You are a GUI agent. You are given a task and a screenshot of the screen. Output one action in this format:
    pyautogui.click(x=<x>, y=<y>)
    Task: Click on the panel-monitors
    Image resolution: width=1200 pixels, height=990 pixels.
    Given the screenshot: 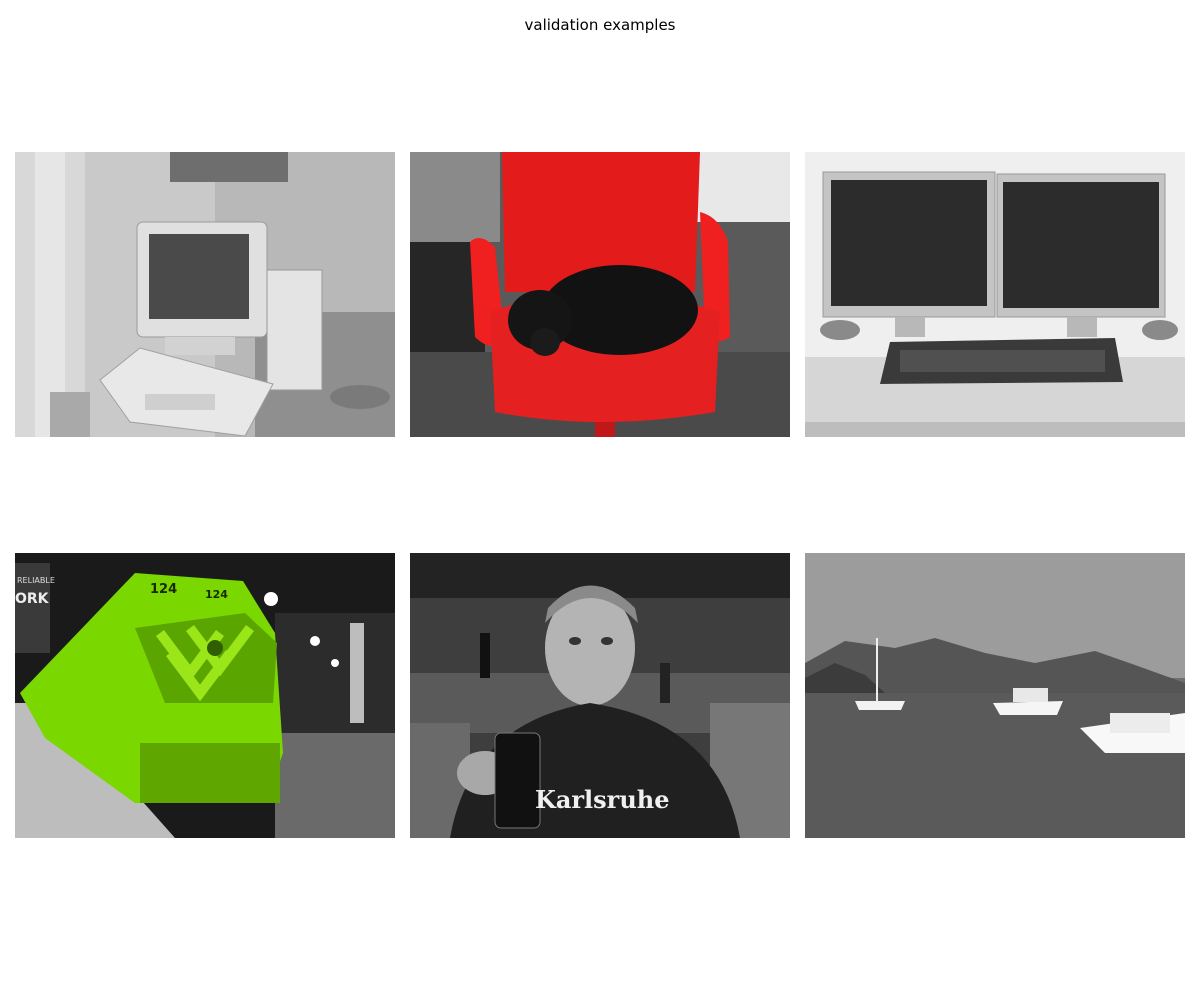 What is the action you would take?
    pyautogui.click(x=995, y=294)
    